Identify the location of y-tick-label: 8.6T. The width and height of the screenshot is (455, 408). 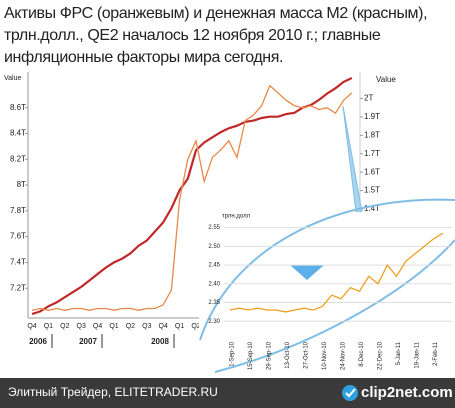
(18, 107).